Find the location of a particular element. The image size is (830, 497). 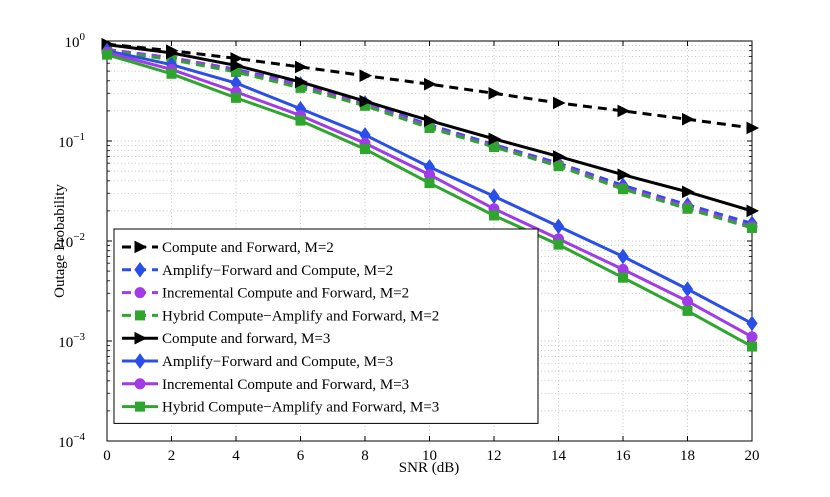

legend-label: Compute and forward, M=3 is located at coordinates (246, 339).